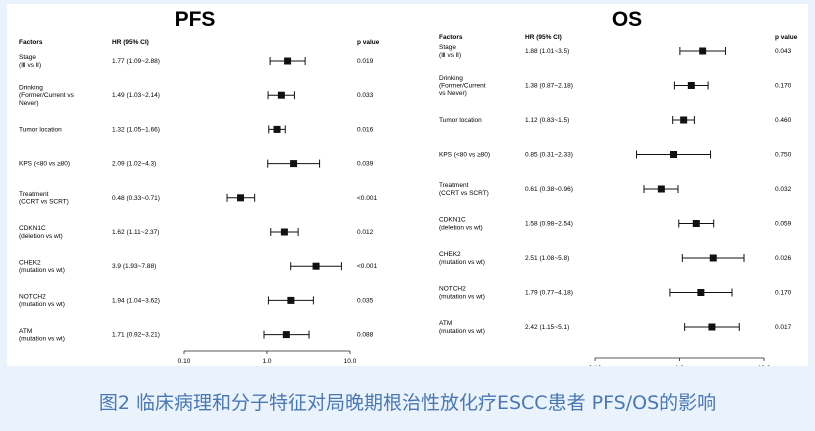  What do you see at coordinates (365, 95) in the screenshot?
I see `panel-1-p-value: 0.033` at bounding box center [365, 95].